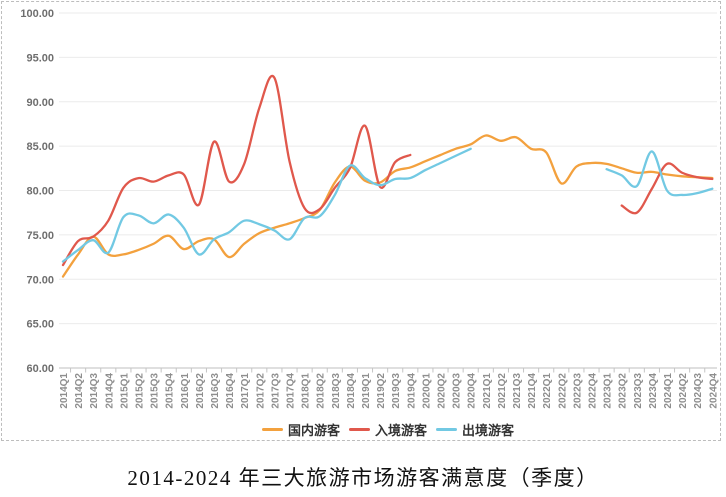 The height and width of the screenshot is (497, 726). What do you see at coordinates (363, 478) in the screenshot?
I see `chart-caption: 2014-2024 年三大旅游市场游客满意度（季度）` at bounding box center [363, 478].